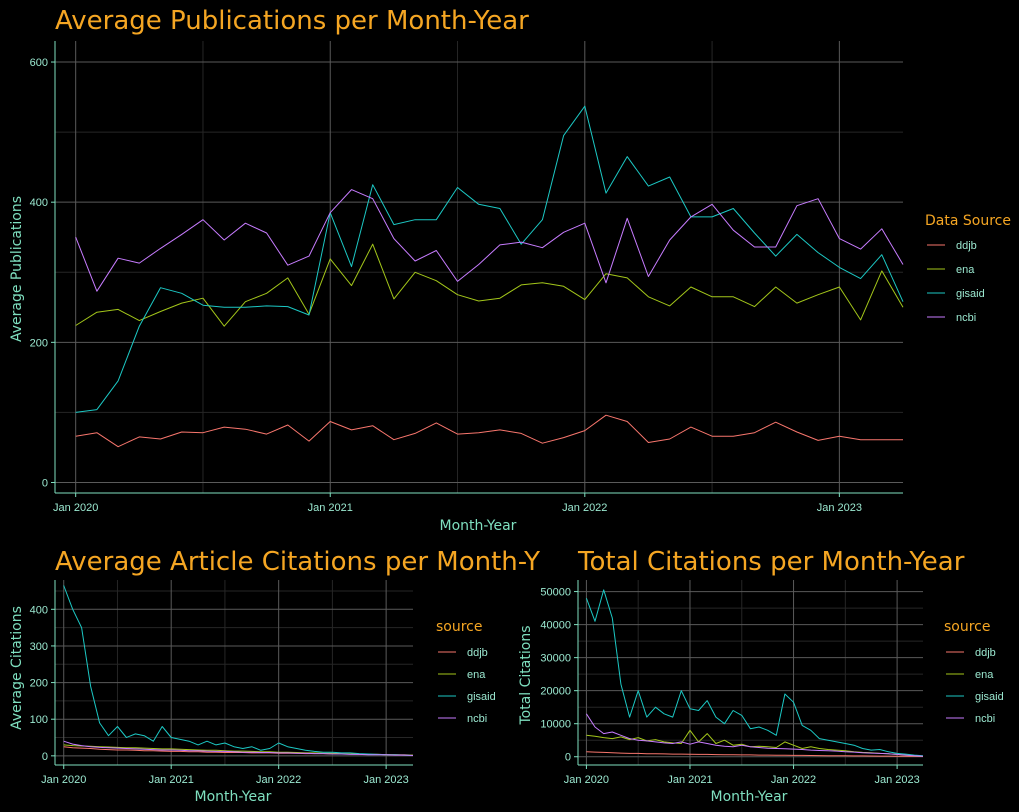 Image resolution: width=1019 pixels, height=812 pixels. What do you see at coordinates (555, 692) in the screenshot?
I see `y-tick-label: 20000` at bounding box center [555, 692].